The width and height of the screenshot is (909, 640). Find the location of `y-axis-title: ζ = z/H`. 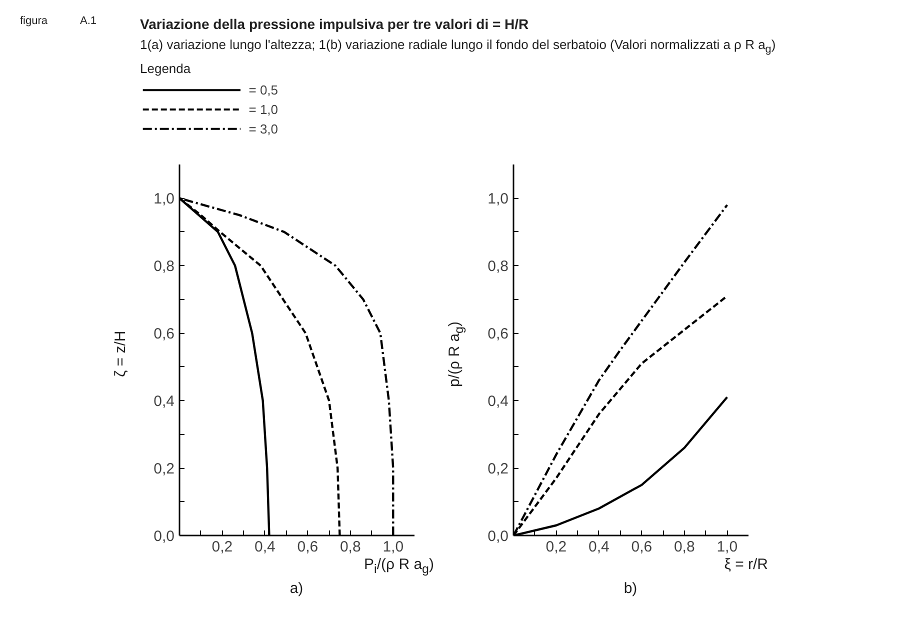

y-axis-title: ζ = z/H is located at coordinates (120, 354).